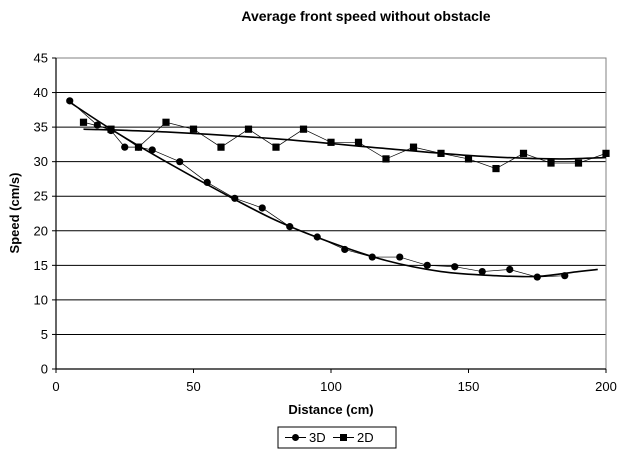  I want to click on y-tick-label: 5, so click(44, 334).